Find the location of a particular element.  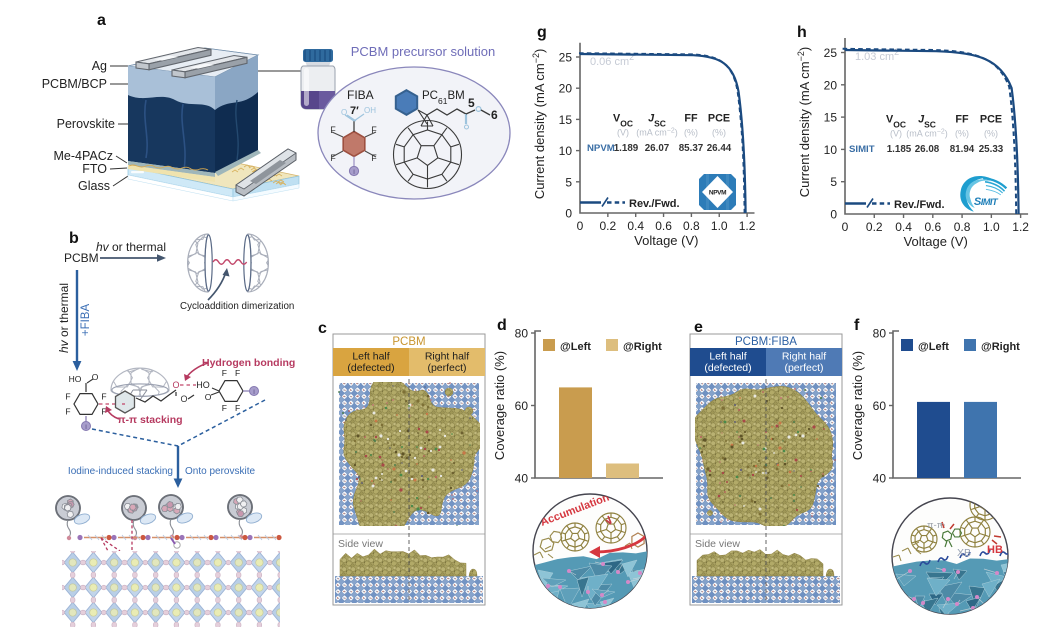

svg-text: Ag is located at coordinates (99, 66).